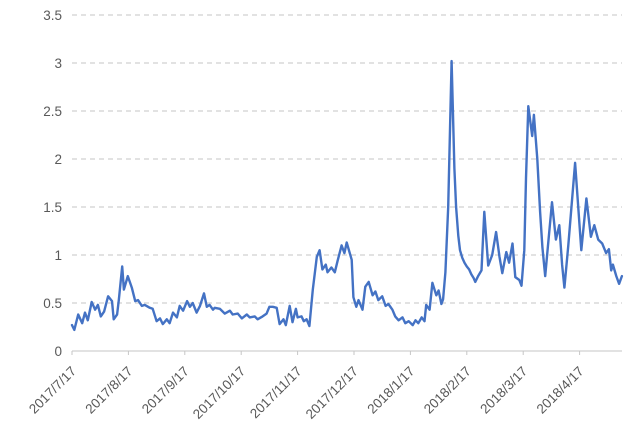 This screenshot has height=447, width=636. Describe the element at coordinates (447, 390) in the screenshot. I see `x-axis-tick-label: 2018/2/17` at that location.